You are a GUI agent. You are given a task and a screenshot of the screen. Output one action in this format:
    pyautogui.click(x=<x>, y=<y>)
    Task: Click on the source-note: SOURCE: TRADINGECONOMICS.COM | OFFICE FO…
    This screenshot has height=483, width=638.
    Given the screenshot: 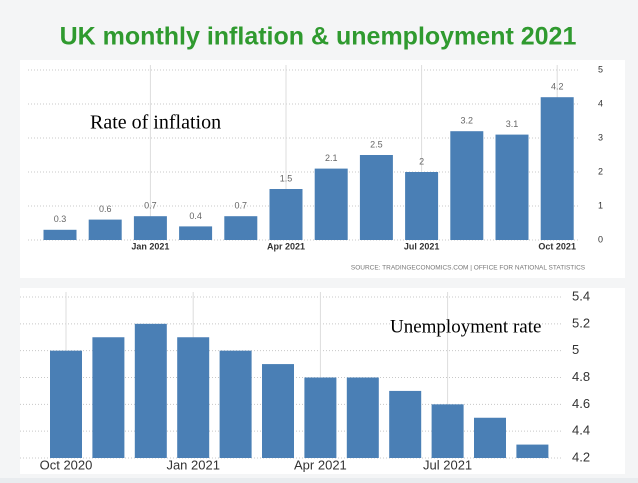 What is the action you would take?
    pyautogui.click(x=468, y=268)
    